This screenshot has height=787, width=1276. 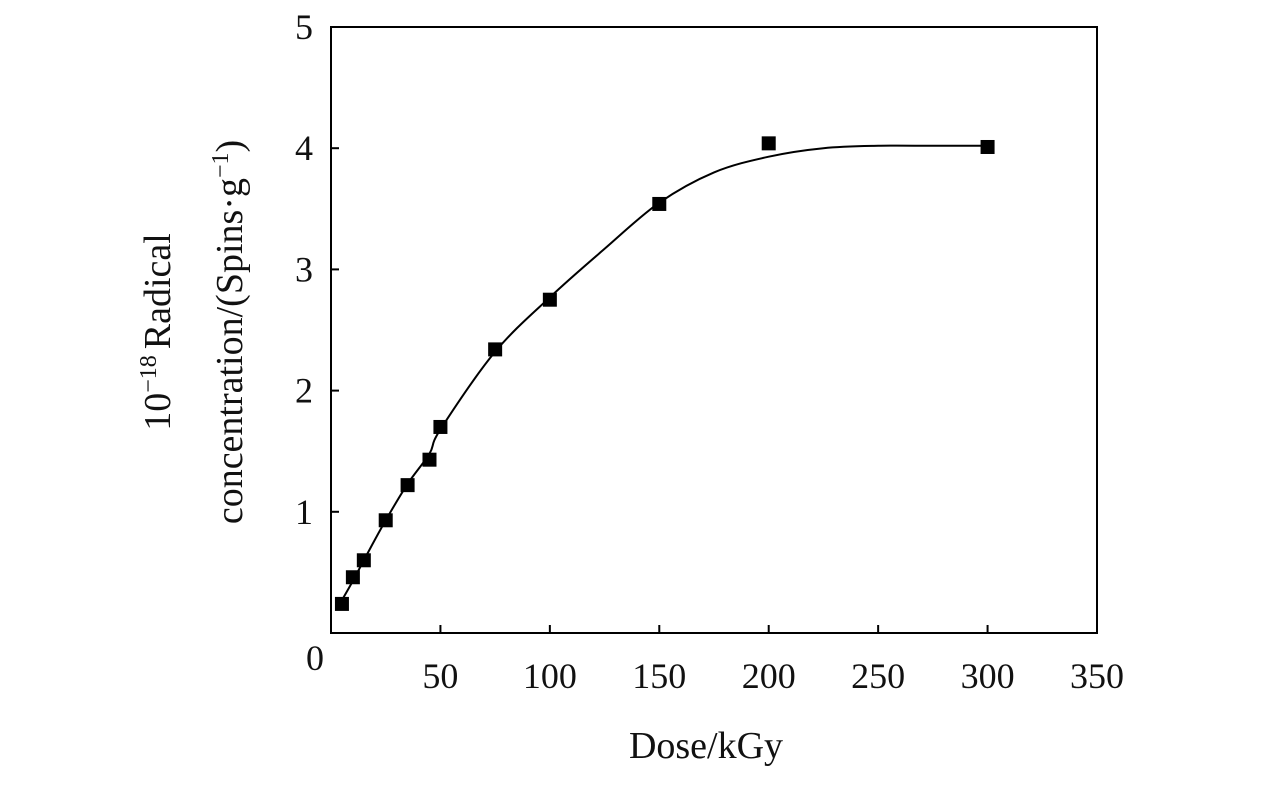 I want to click on x-tick-label: 200, so click(x=769, y=676).